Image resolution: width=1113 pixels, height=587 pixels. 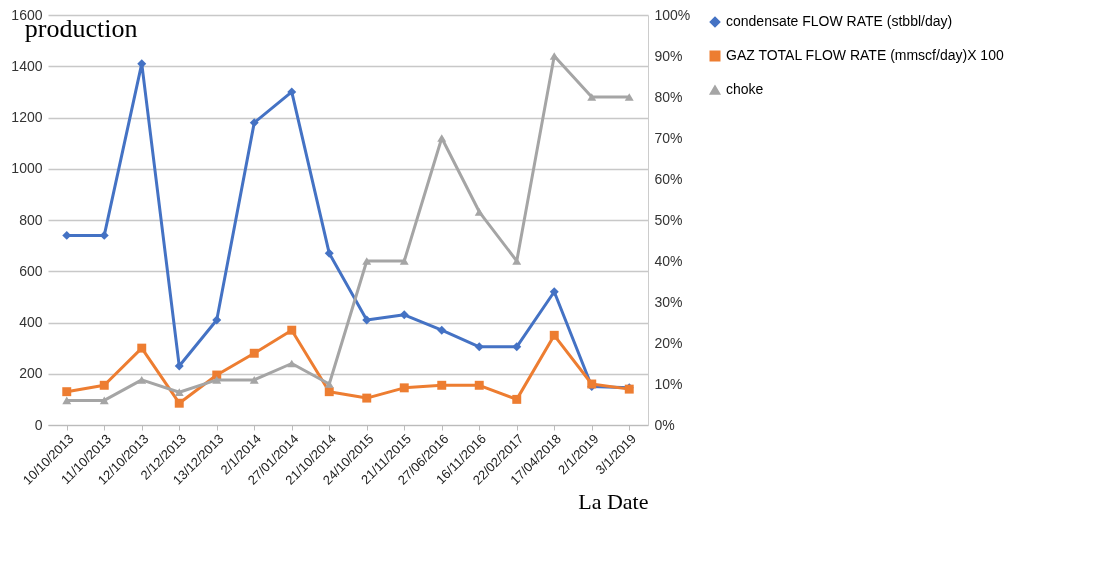 I want to click on y2-tick-label: 70%, so click(x=668, y=137).